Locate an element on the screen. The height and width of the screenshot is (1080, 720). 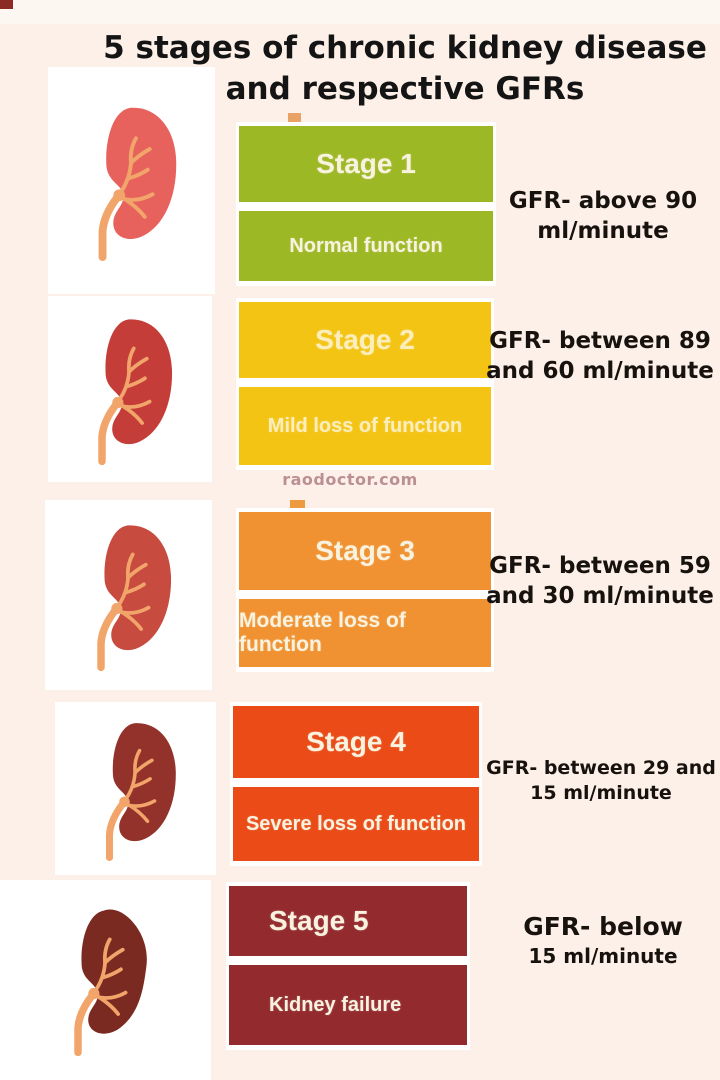
gfr-label: GFR- between 59 and 30 ml/minute is located at coordinates (600, 581).